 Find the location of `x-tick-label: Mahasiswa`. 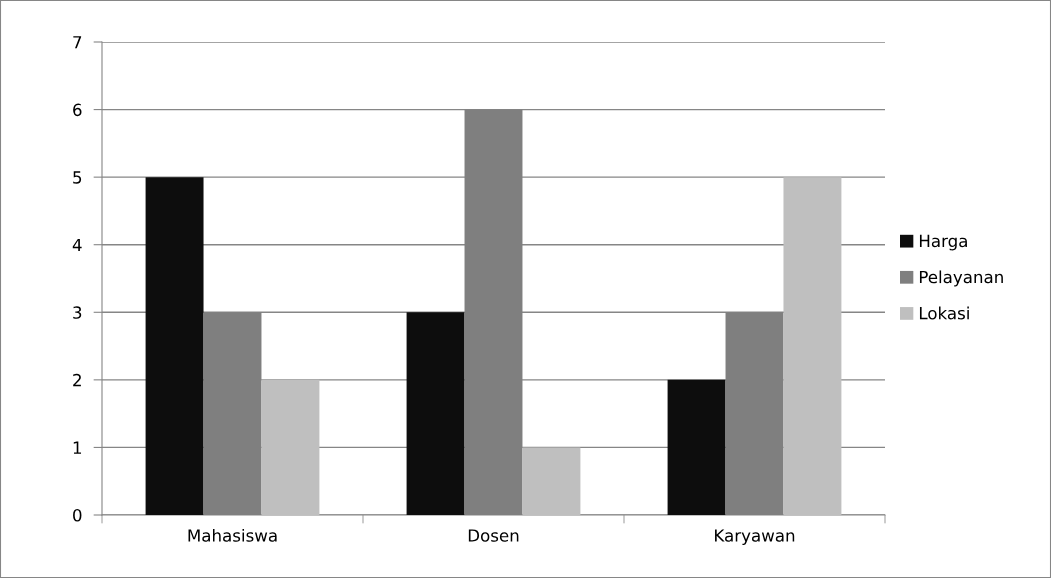

x-tick-label: Mahasiswa is located at coordinates (232, 535).